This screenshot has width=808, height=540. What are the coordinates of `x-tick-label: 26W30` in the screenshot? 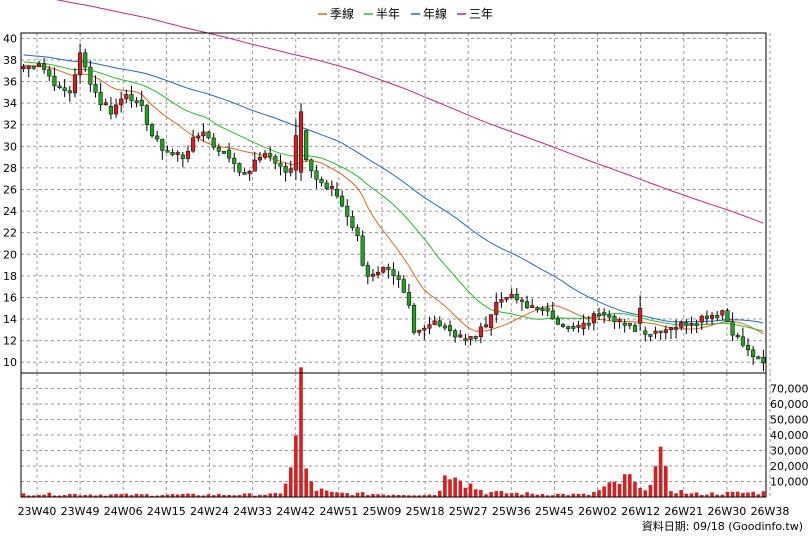 It's located at (726, 511).